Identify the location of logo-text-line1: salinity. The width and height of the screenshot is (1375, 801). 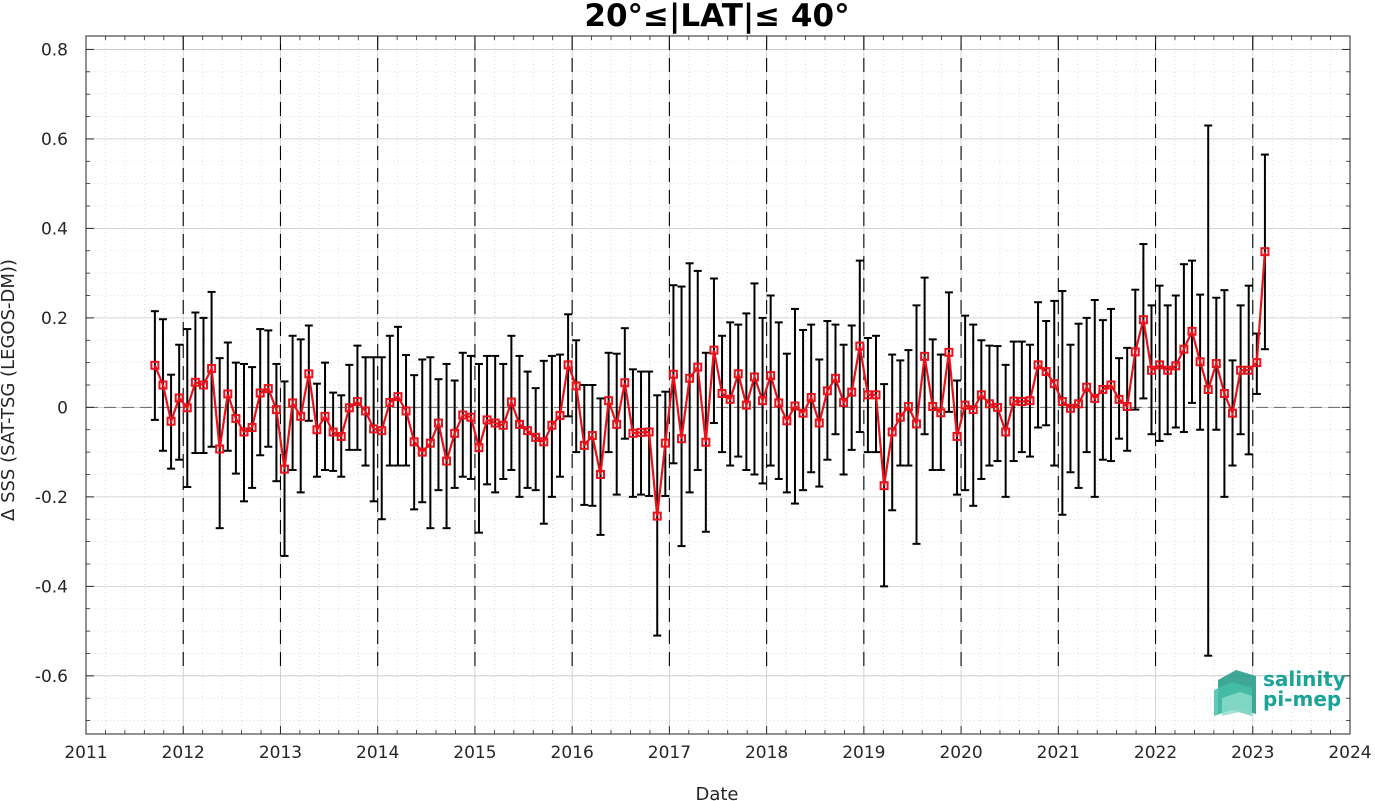
(1304, 679).